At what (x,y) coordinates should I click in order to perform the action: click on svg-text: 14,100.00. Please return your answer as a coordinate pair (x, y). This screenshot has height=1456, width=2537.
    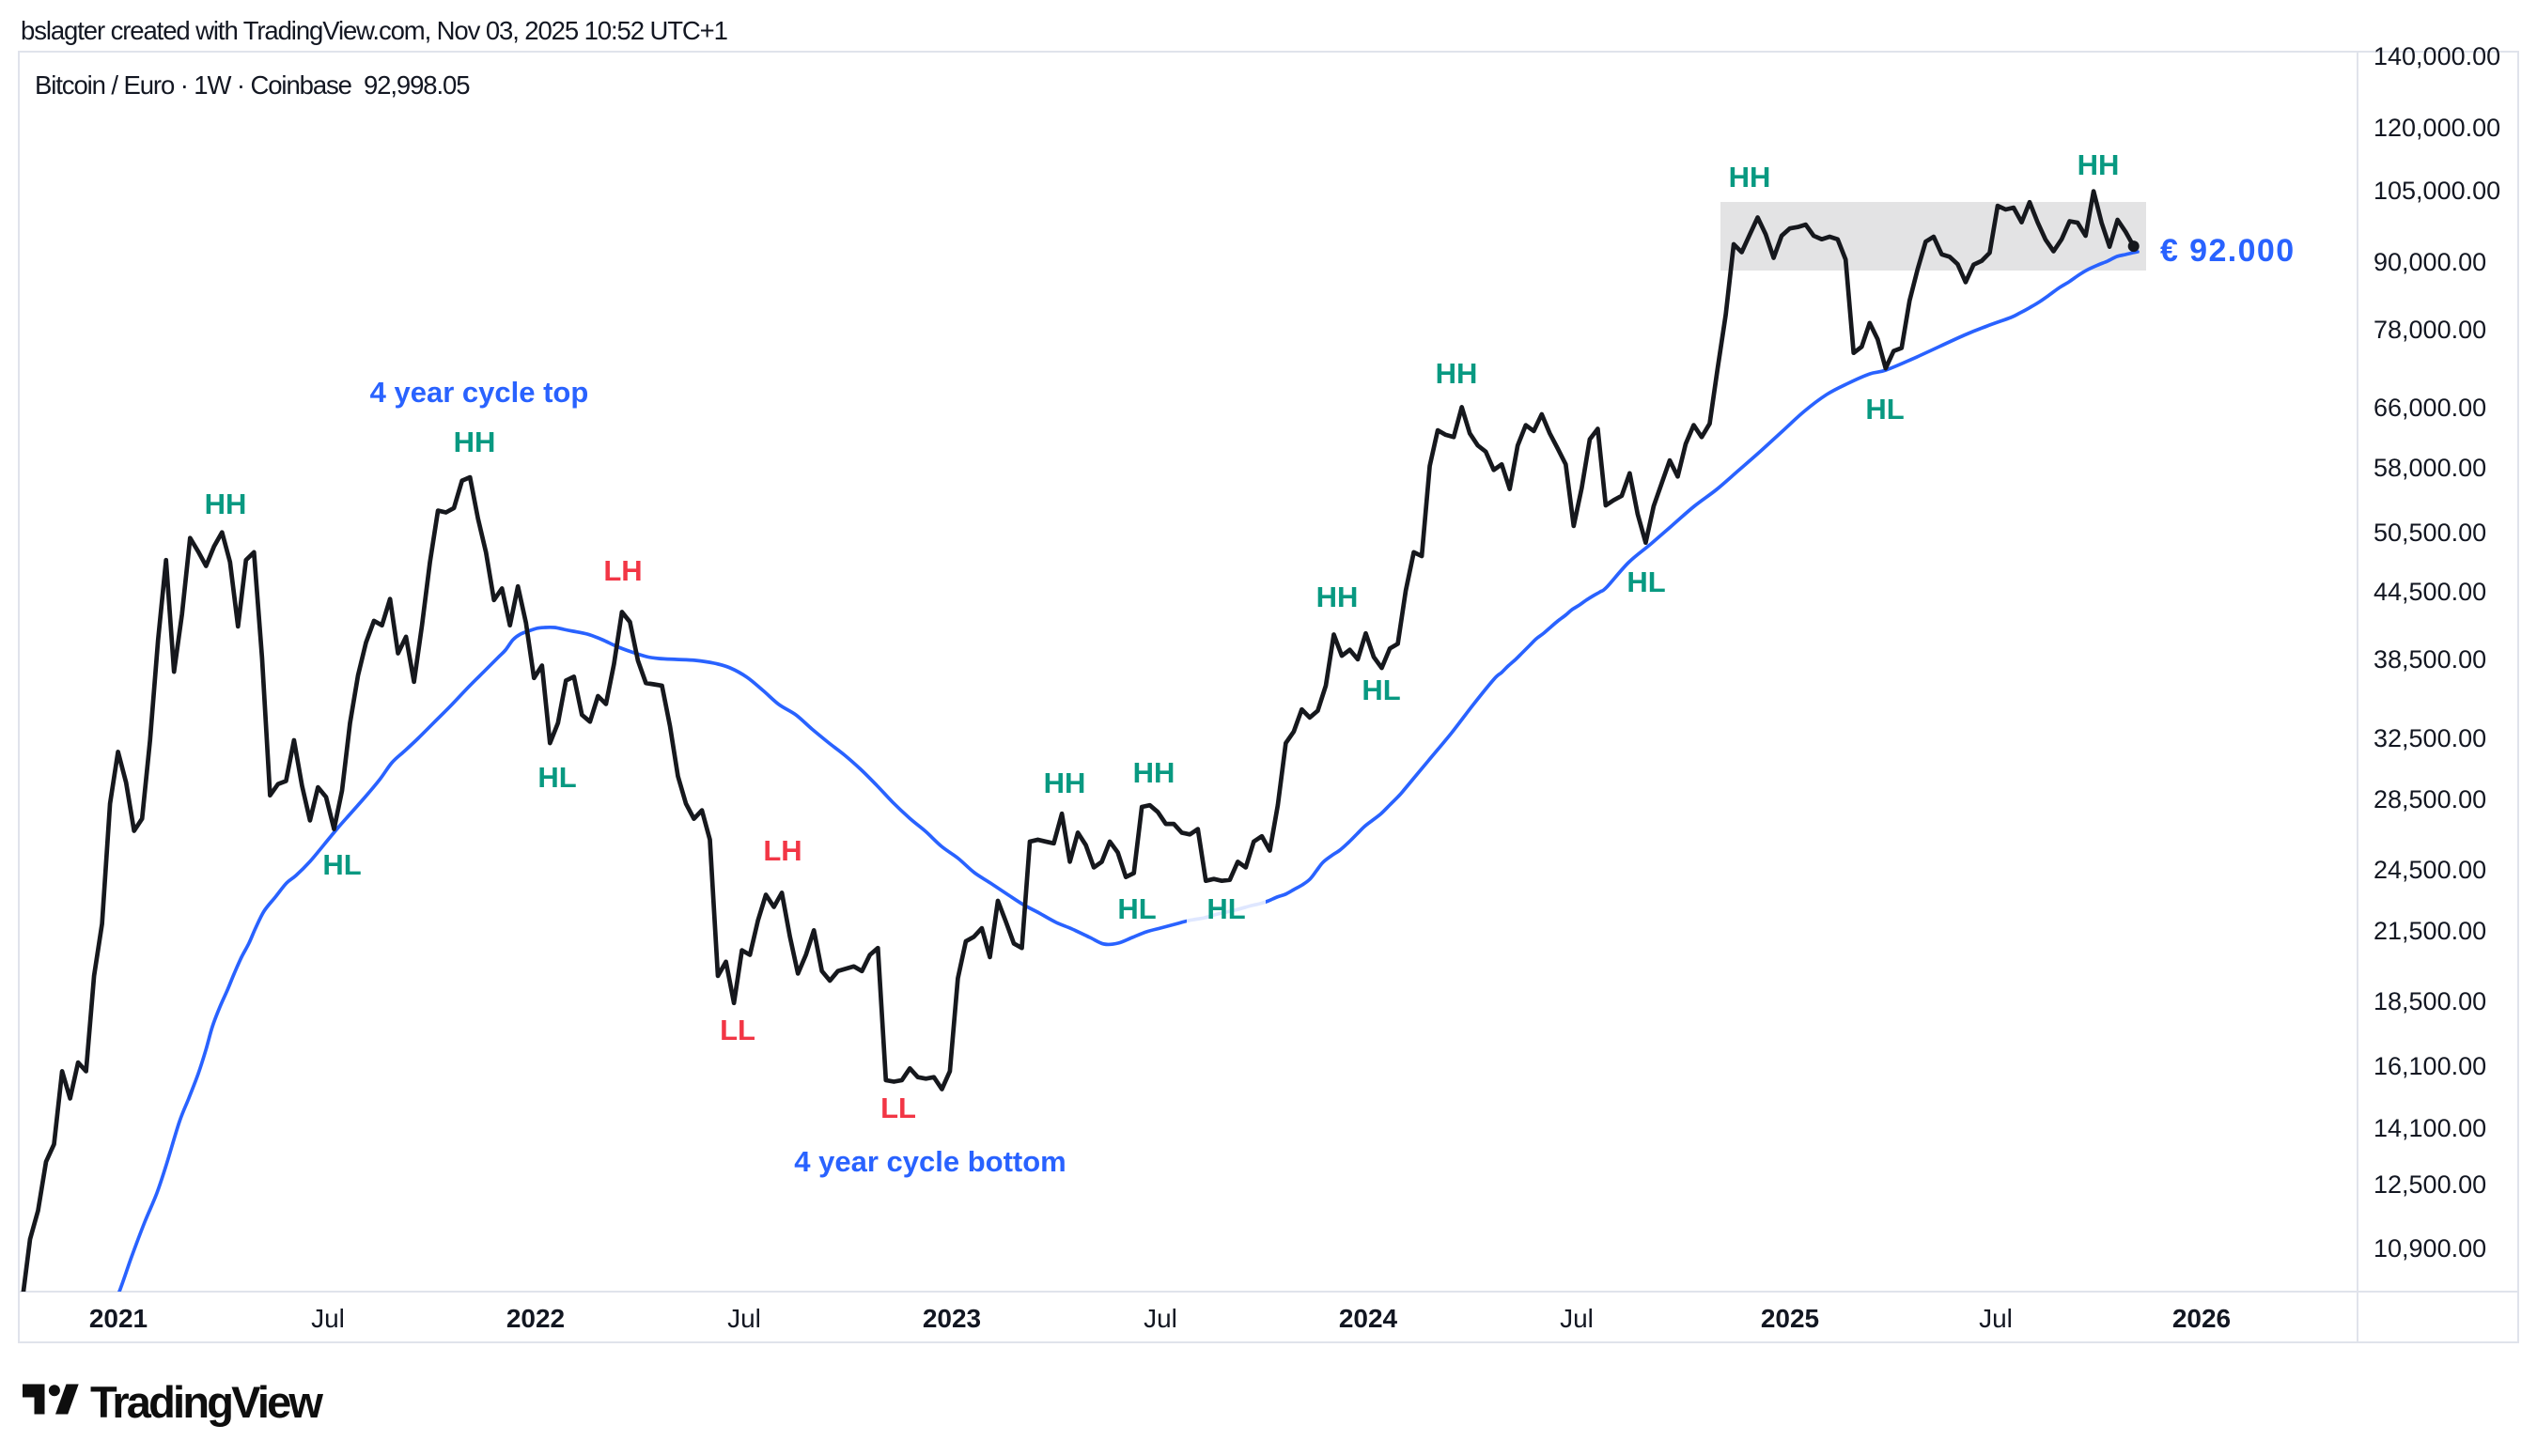
    Looking at the image, I should click on (2430, 1128).